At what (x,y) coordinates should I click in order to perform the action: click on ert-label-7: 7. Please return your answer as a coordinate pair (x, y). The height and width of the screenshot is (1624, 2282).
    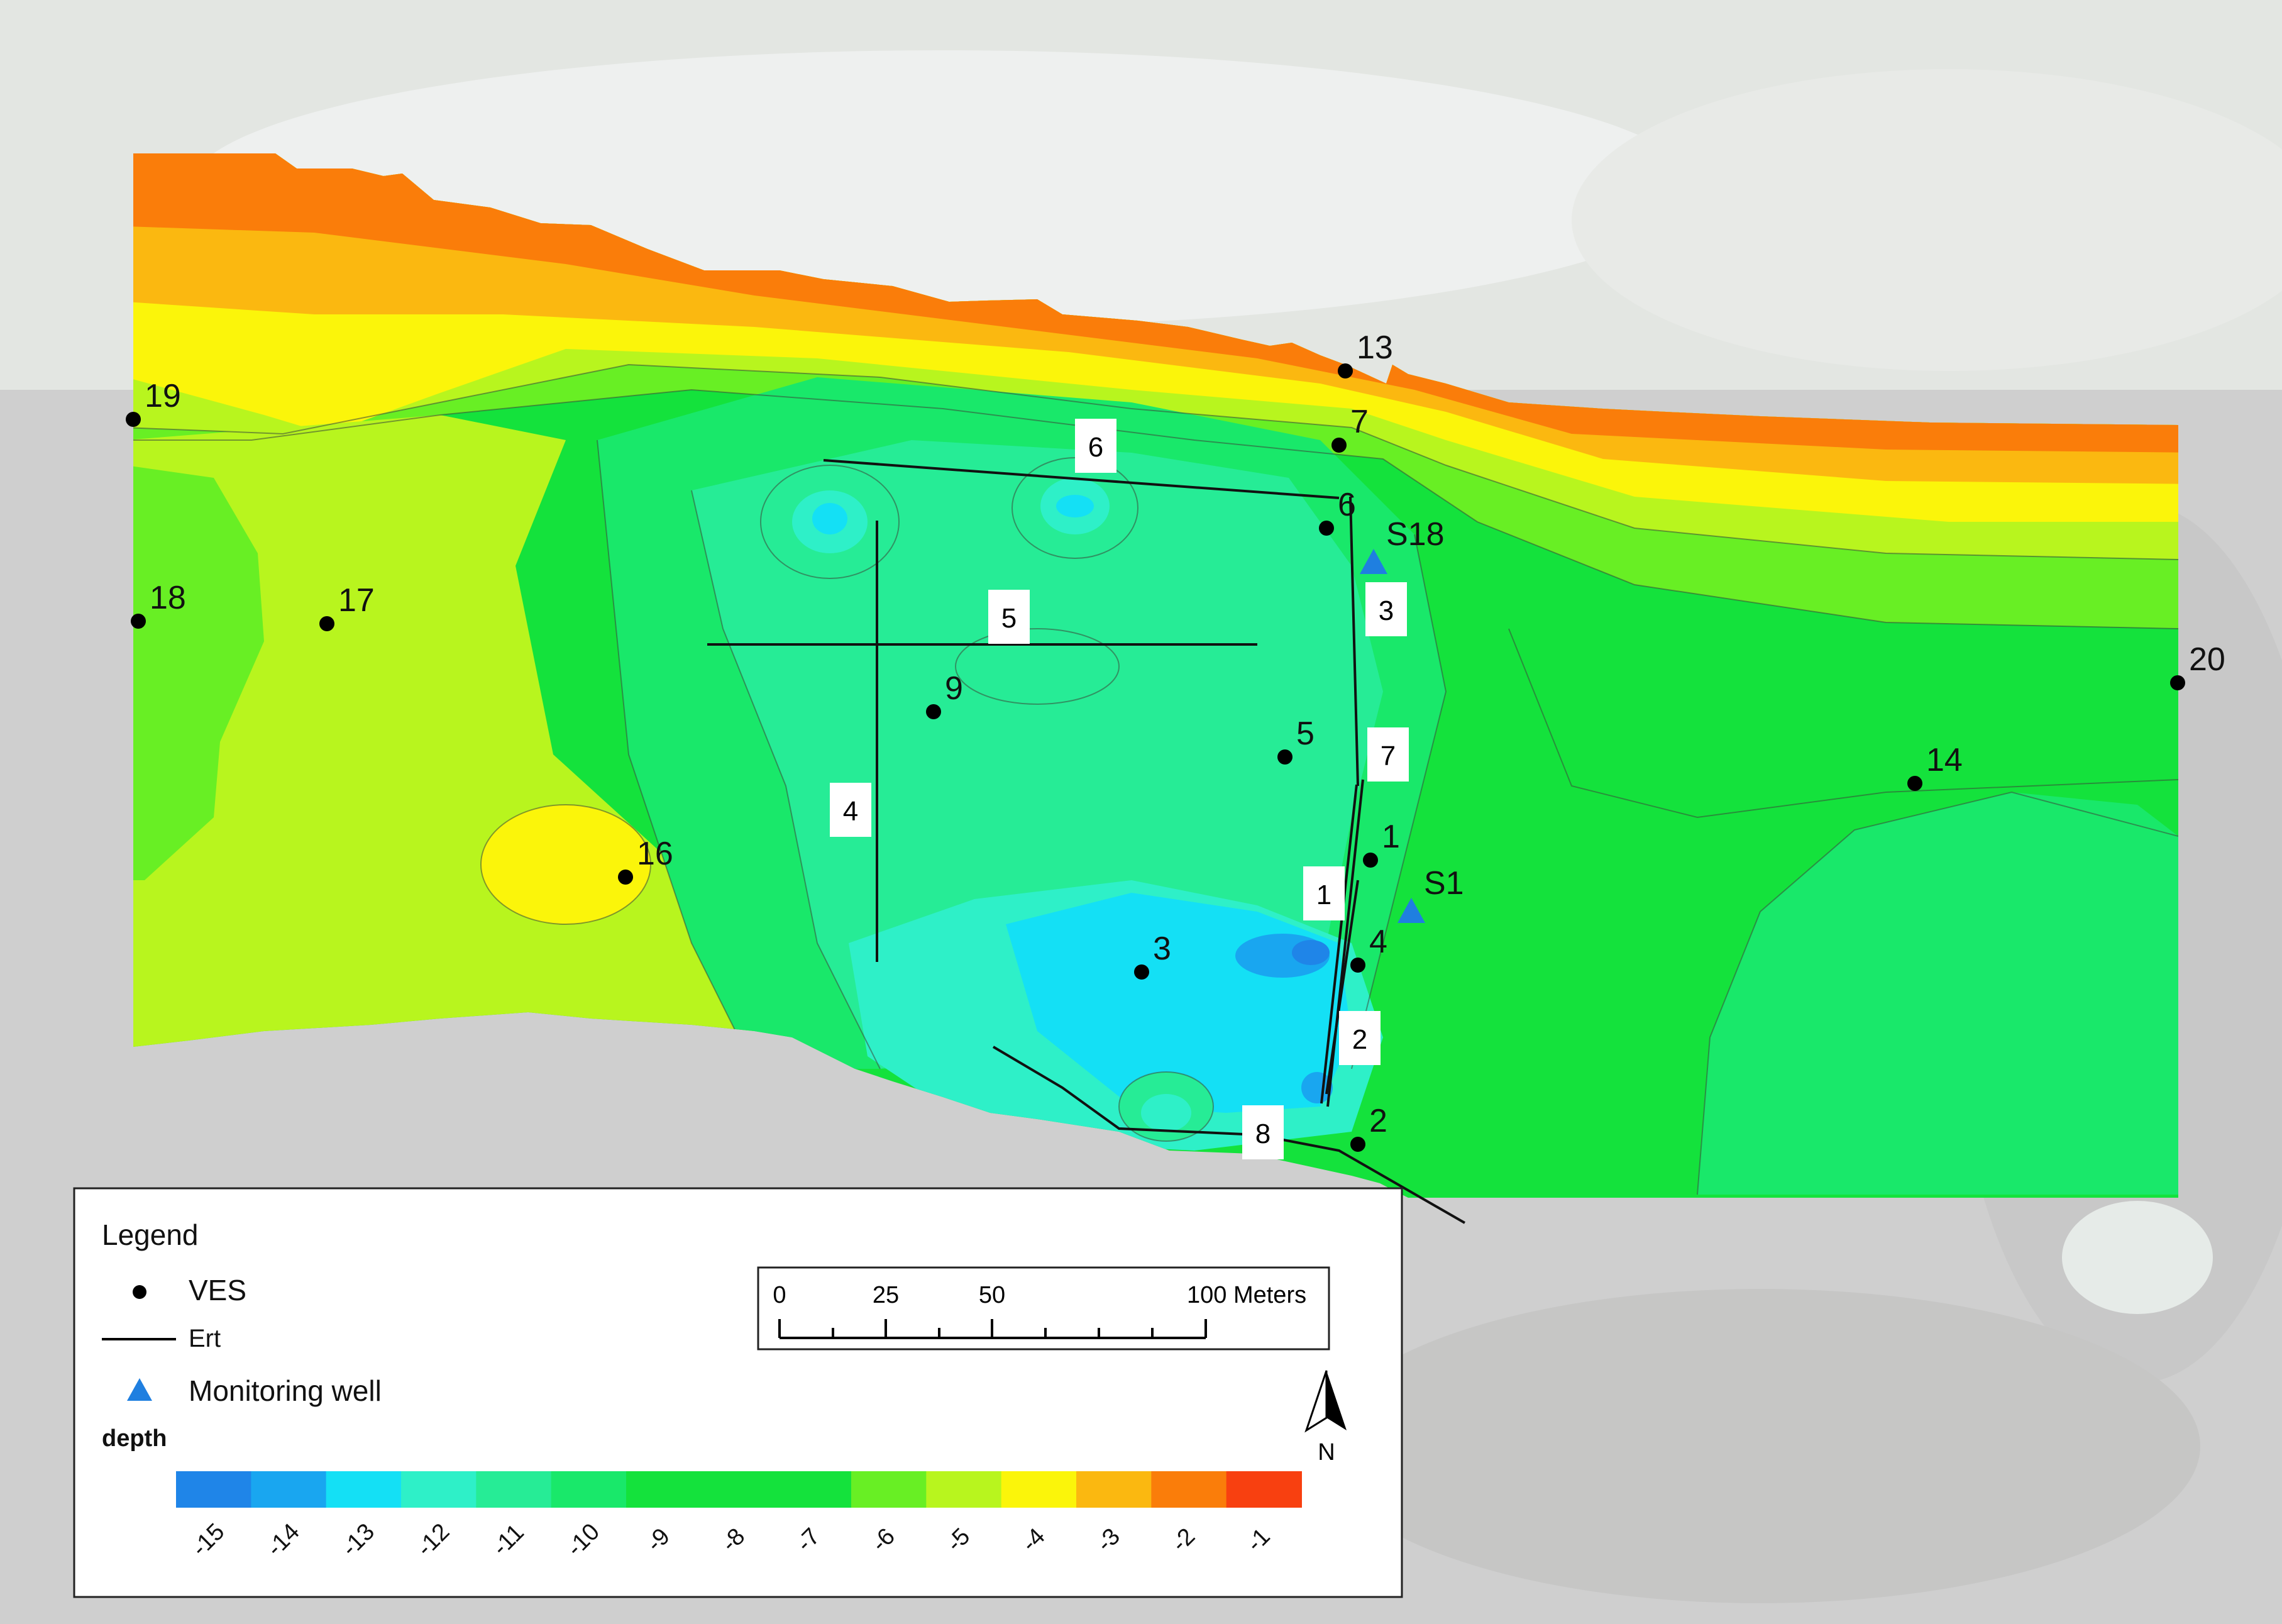
    Looking at the image, I should click on (1388, 754).